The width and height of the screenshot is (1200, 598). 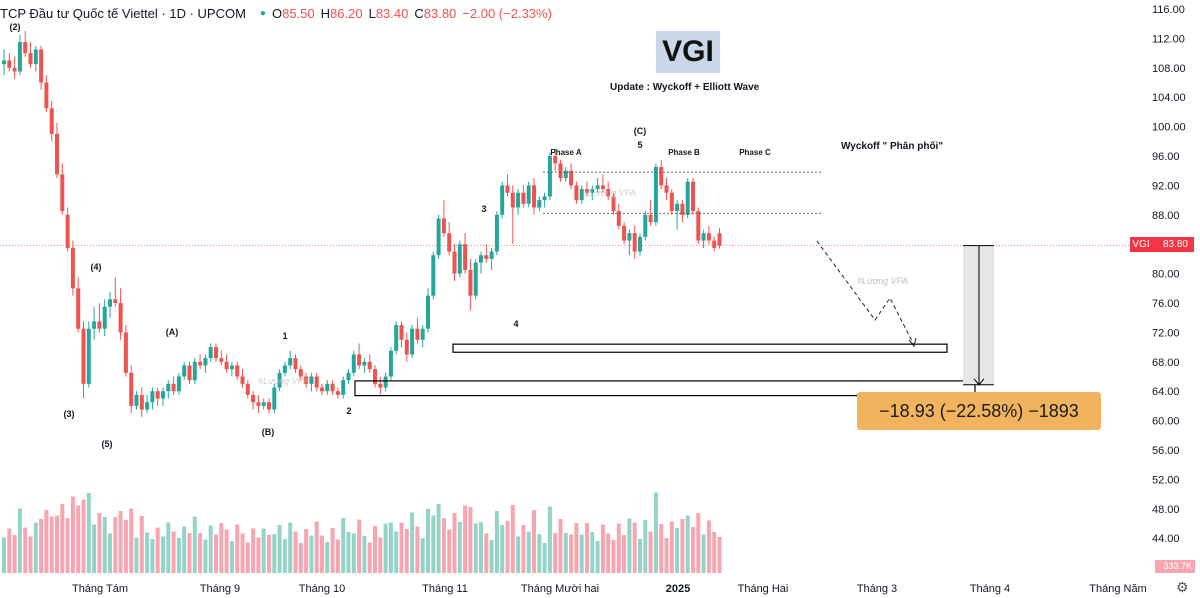 I want to click on wave-label: (B), so click(x=268, y=432).